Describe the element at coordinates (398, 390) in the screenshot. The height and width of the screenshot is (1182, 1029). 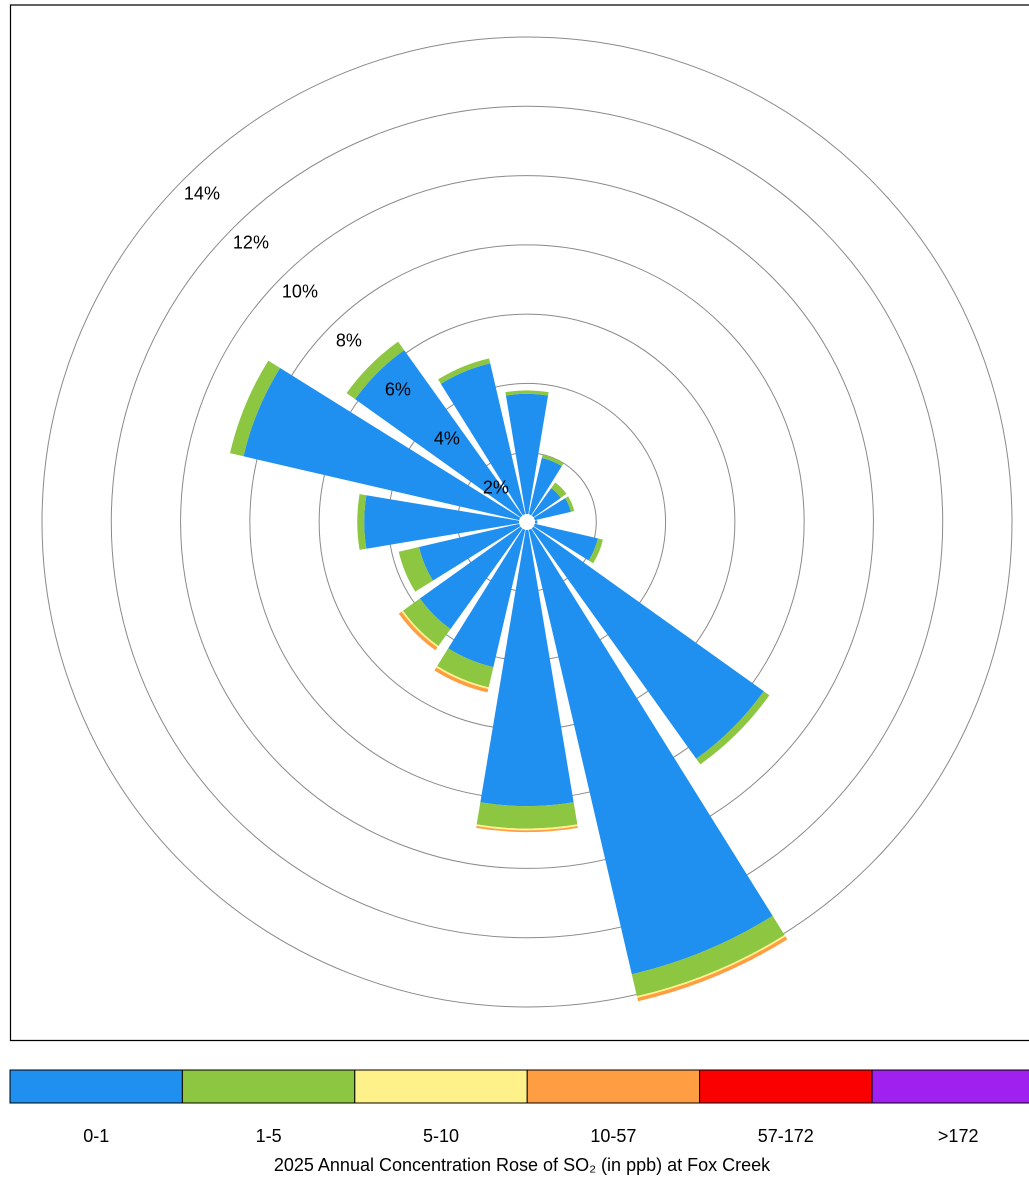
I see `ring-label: 6%` at that location.